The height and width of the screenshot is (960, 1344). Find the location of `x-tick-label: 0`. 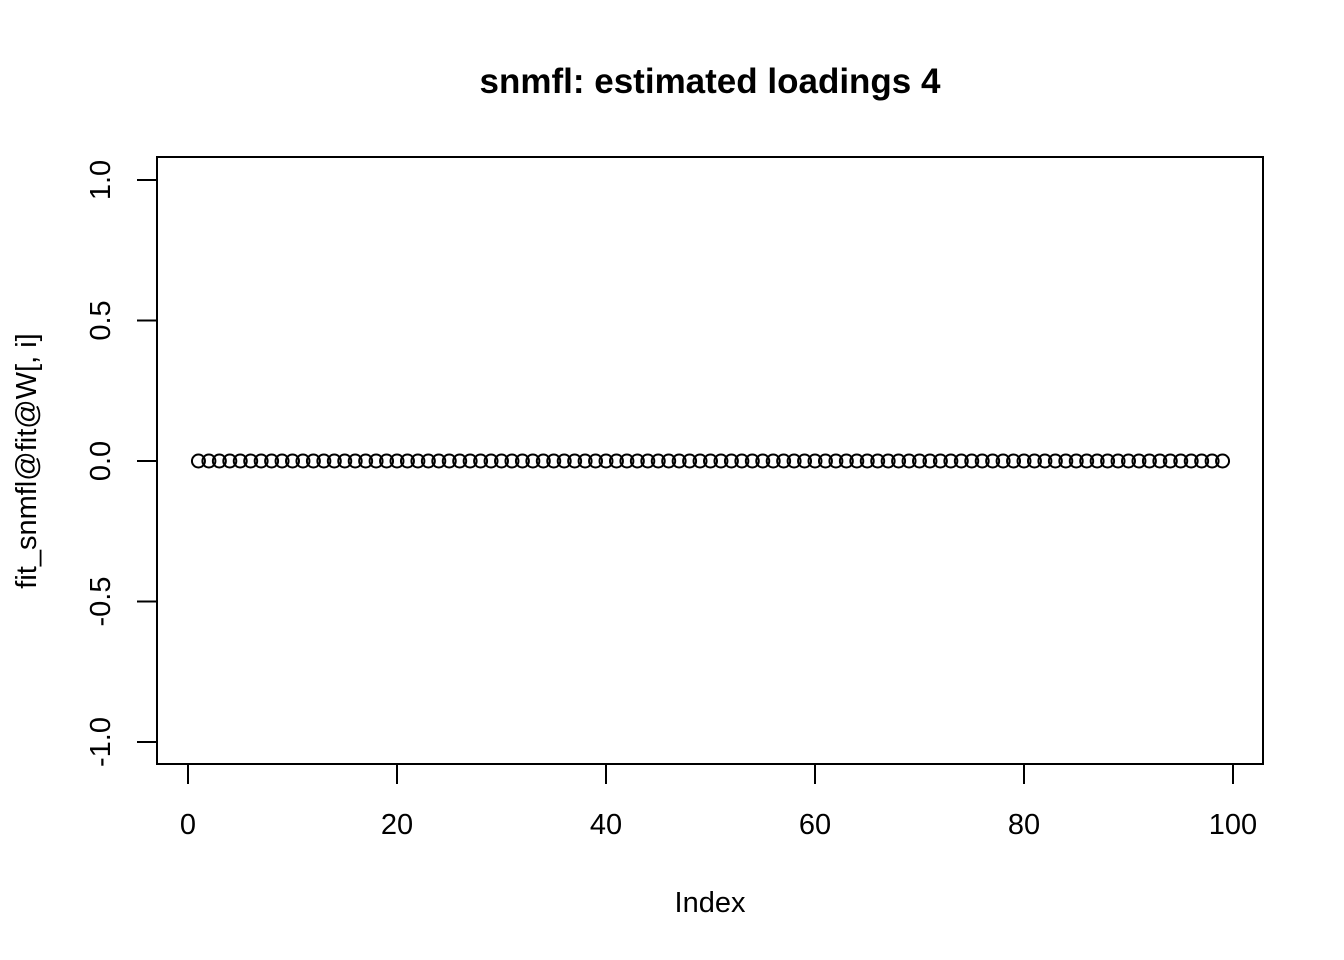

x-tick-label: 0 is located at coordinates (188, 825).